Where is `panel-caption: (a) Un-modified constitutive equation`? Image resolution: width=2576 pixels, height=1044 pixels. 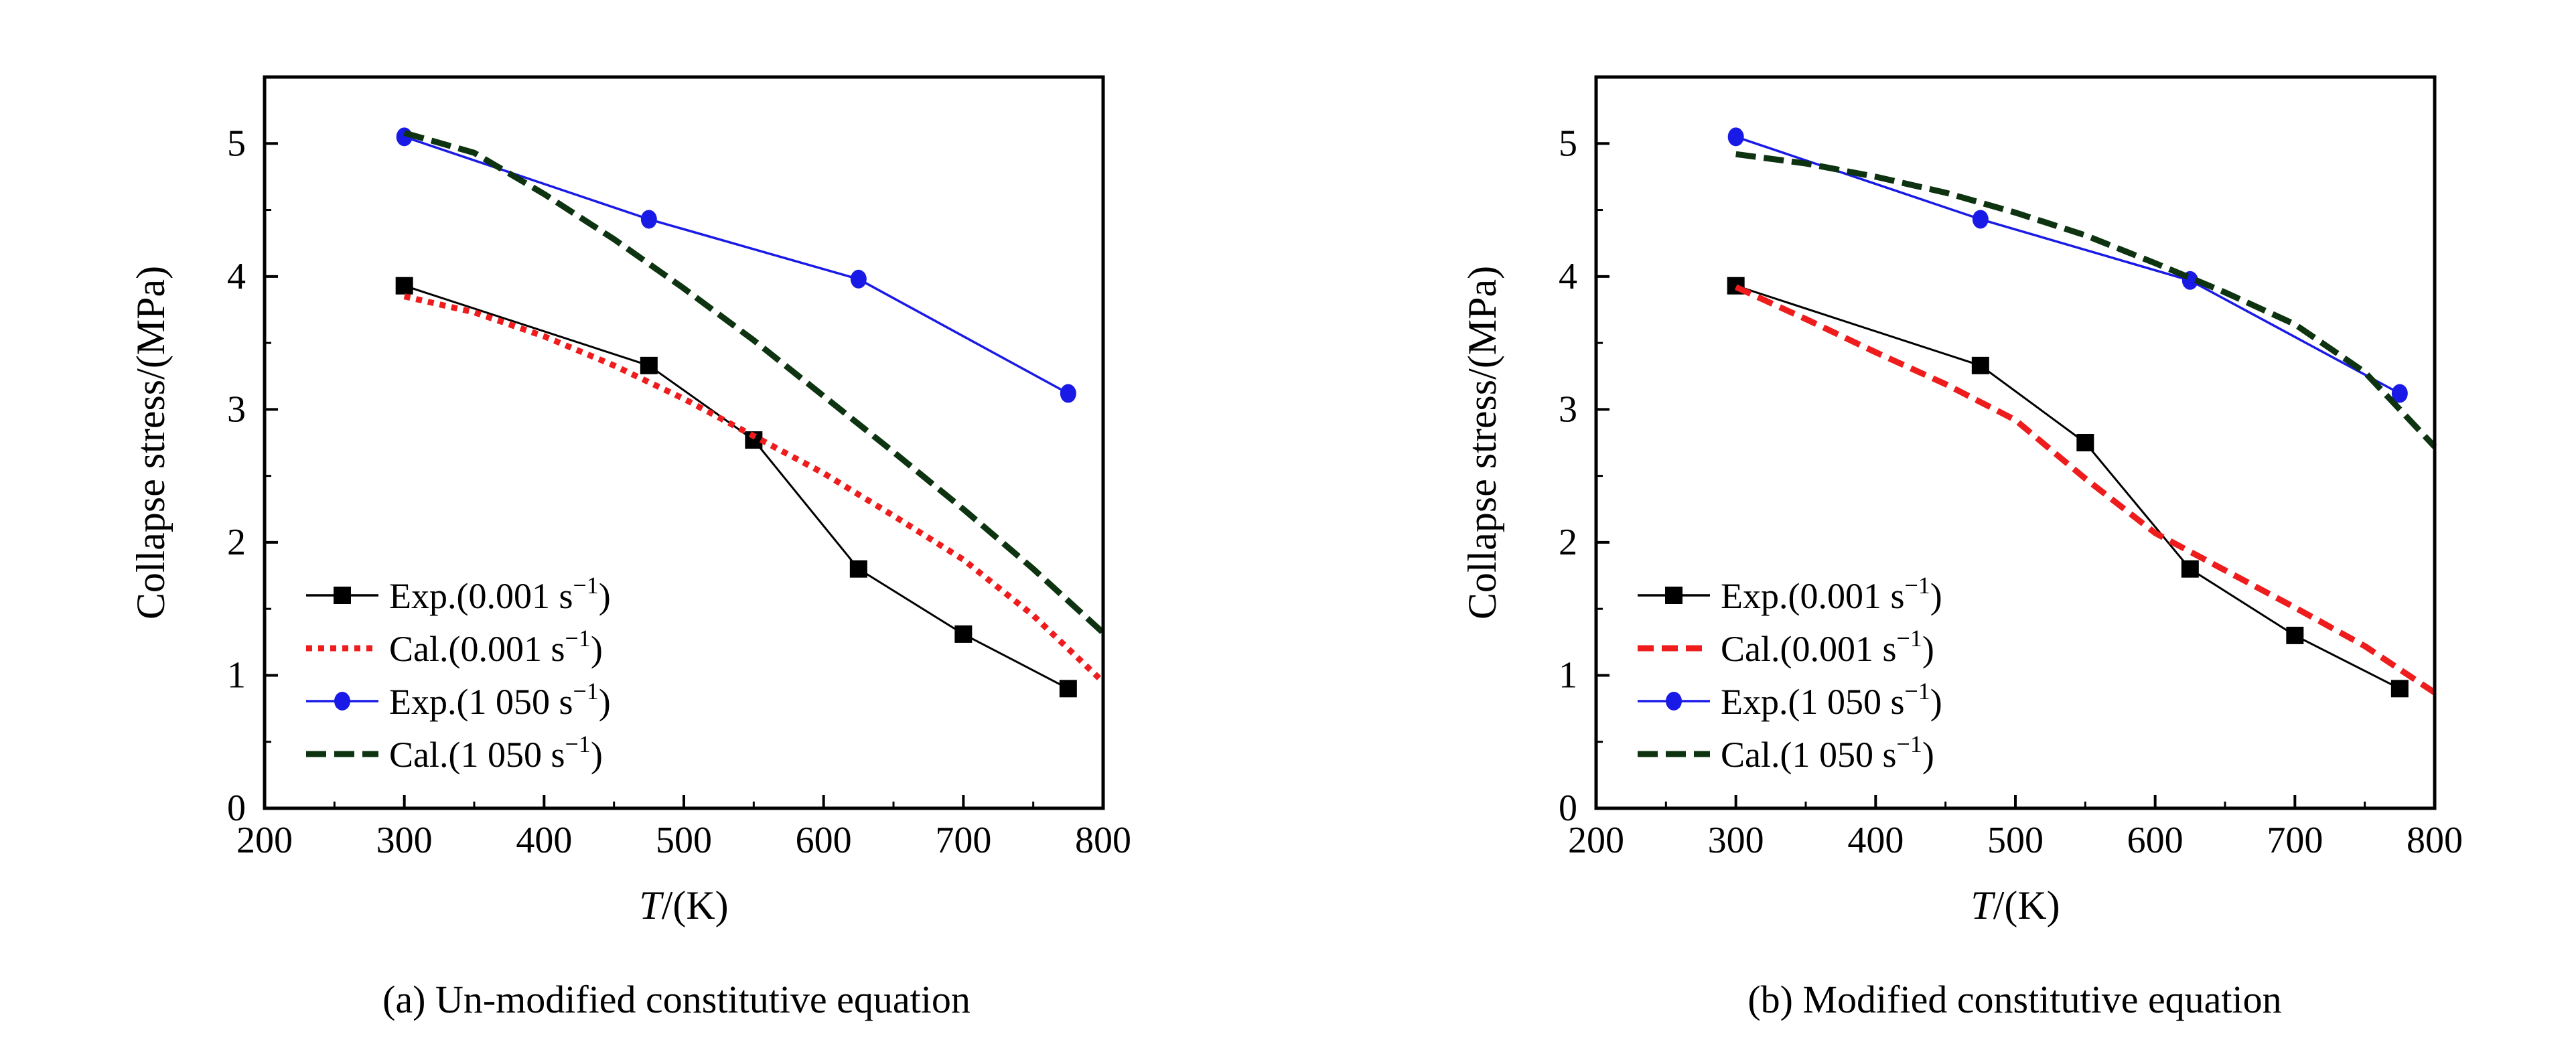 panel-caption: (a) Un-modified constitutive equation is located at coordinates (676, 1000).